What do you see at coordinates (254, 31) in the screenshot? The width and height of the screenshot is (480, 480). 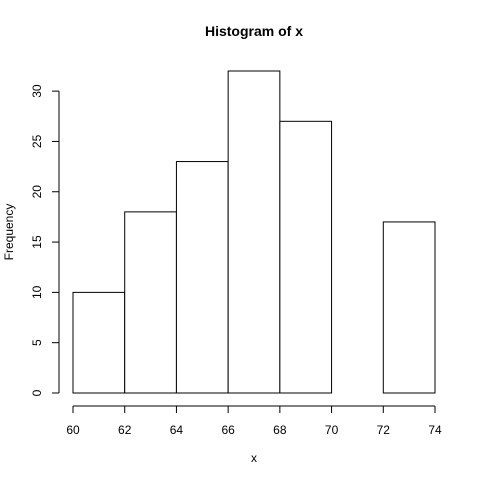 I see `chart-title: Histogram of x` at bounding box center [254, 31].